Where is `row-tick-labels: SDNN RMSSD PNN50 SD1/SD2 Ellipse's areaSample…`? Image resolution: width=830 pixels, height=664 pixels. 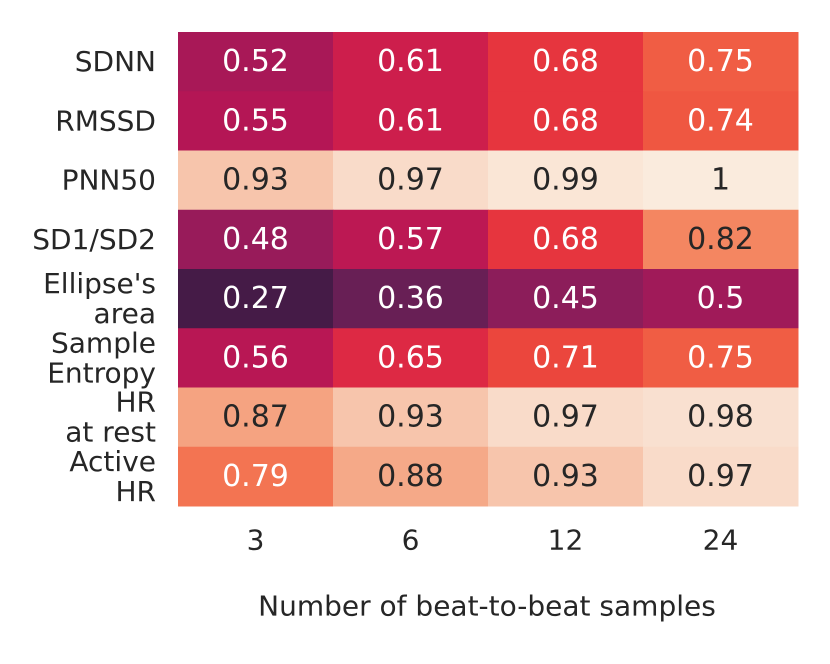
row-tick-labels: SDNN RMSSD PNN50 SD1/SD2 Ellipse's areaSample… is located at coordinates (94, 276).